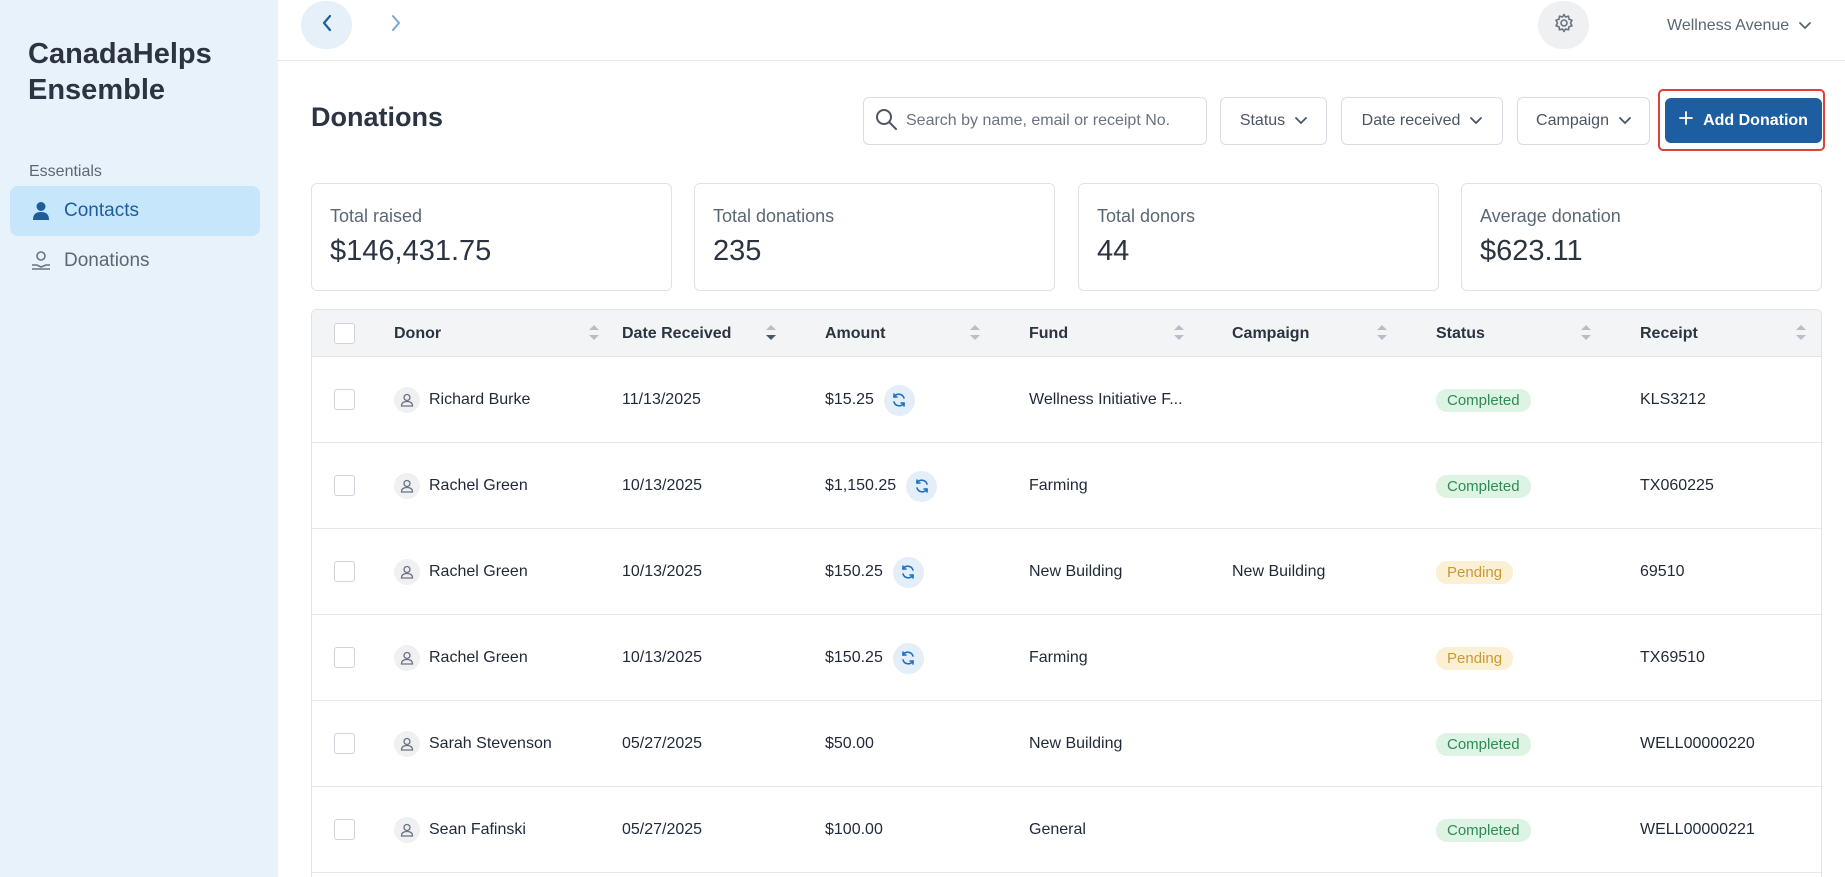 This screenshot has width=1845, height=877. What do you see at coordinates (1563, 25) in the screenshot?
I see `settings-button` at bounding box center [1563, 25].